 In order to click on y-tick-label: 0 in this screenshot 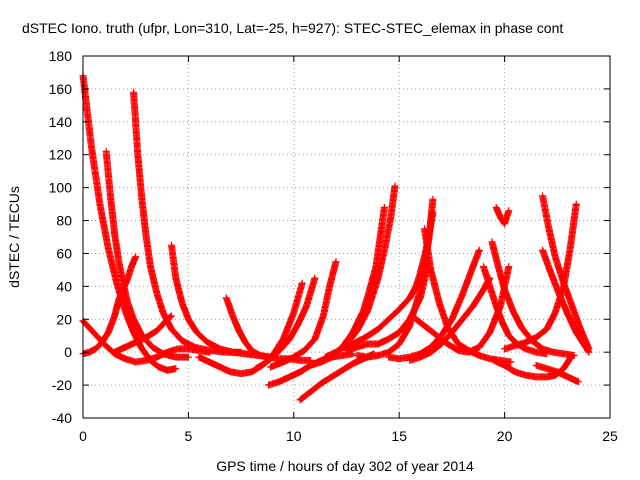, I will do `click(68, 352)`.